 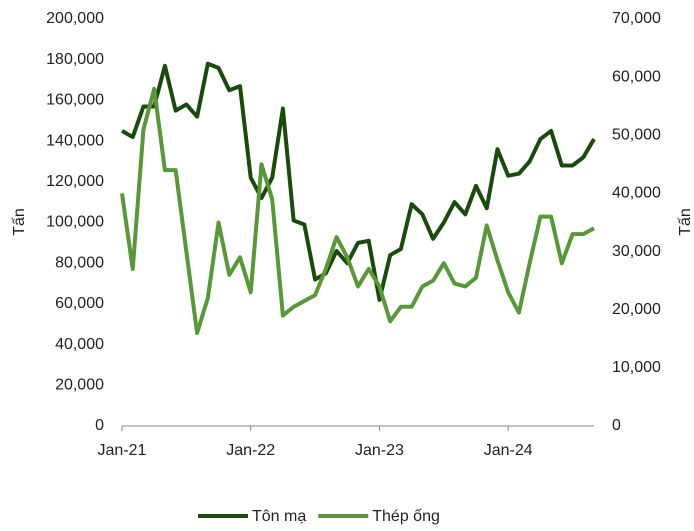 What do you see at coordinates (75, 181) in the screenshot?
I see `yticks-label: 120,000` at bounding box center [75, 181].